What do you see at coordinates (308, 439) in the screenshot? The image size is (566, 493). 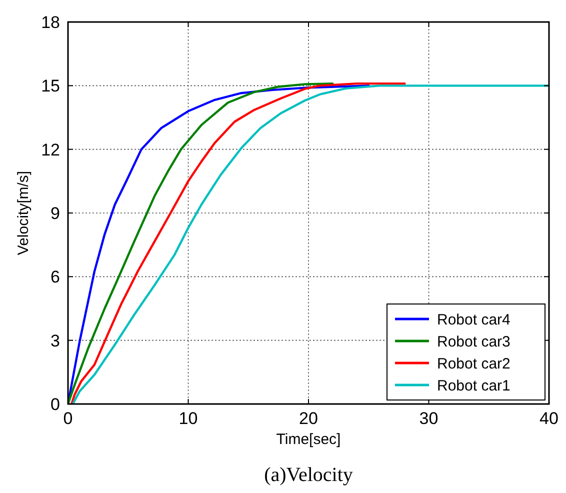 I see `x-axis-title: Time[sec]` at bounding box center [308, 439].